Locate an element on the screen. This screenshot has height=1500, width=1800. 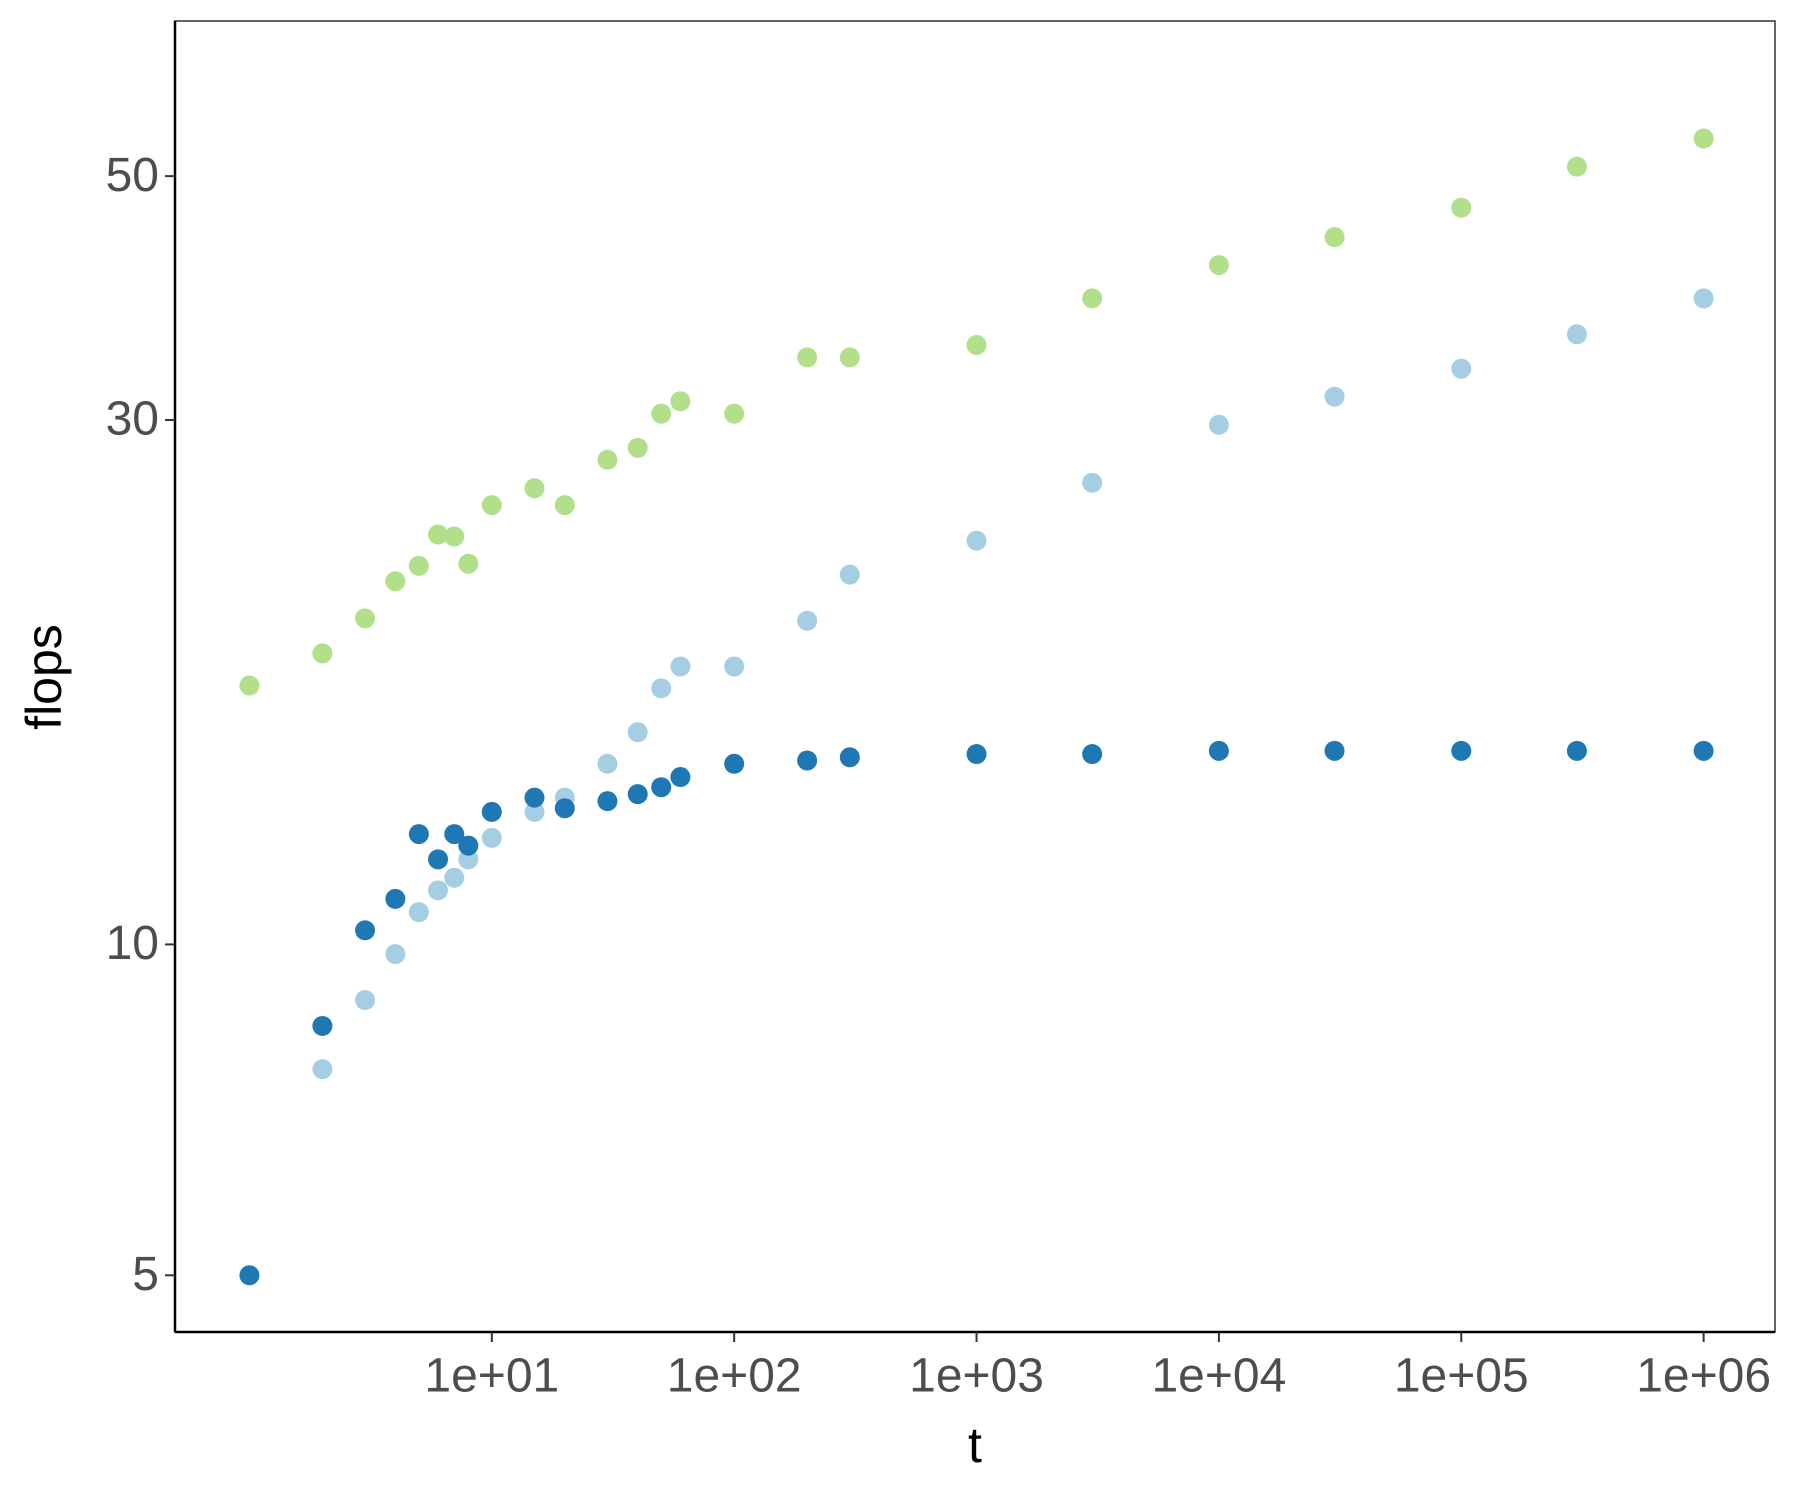
y-axis-title: flops is located at coordinates (44, 677).